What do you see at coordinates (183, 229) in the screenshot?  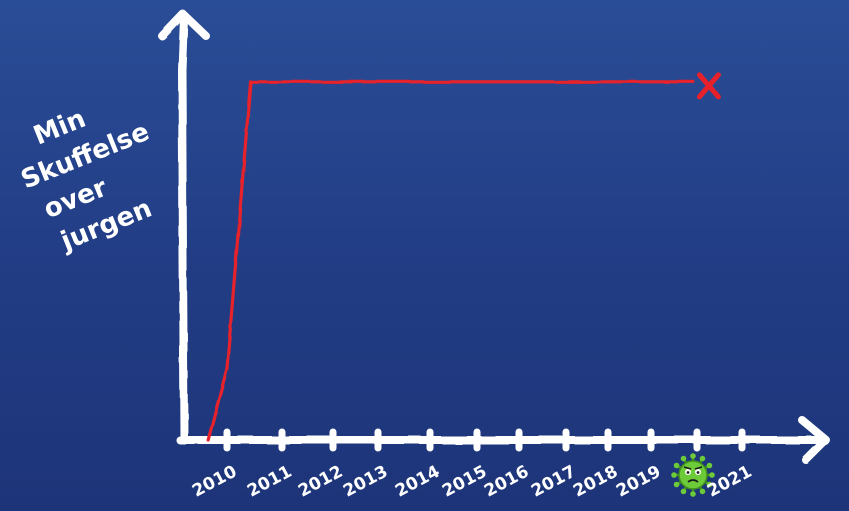 I see `y-axis` at bounding box center [183, 229].